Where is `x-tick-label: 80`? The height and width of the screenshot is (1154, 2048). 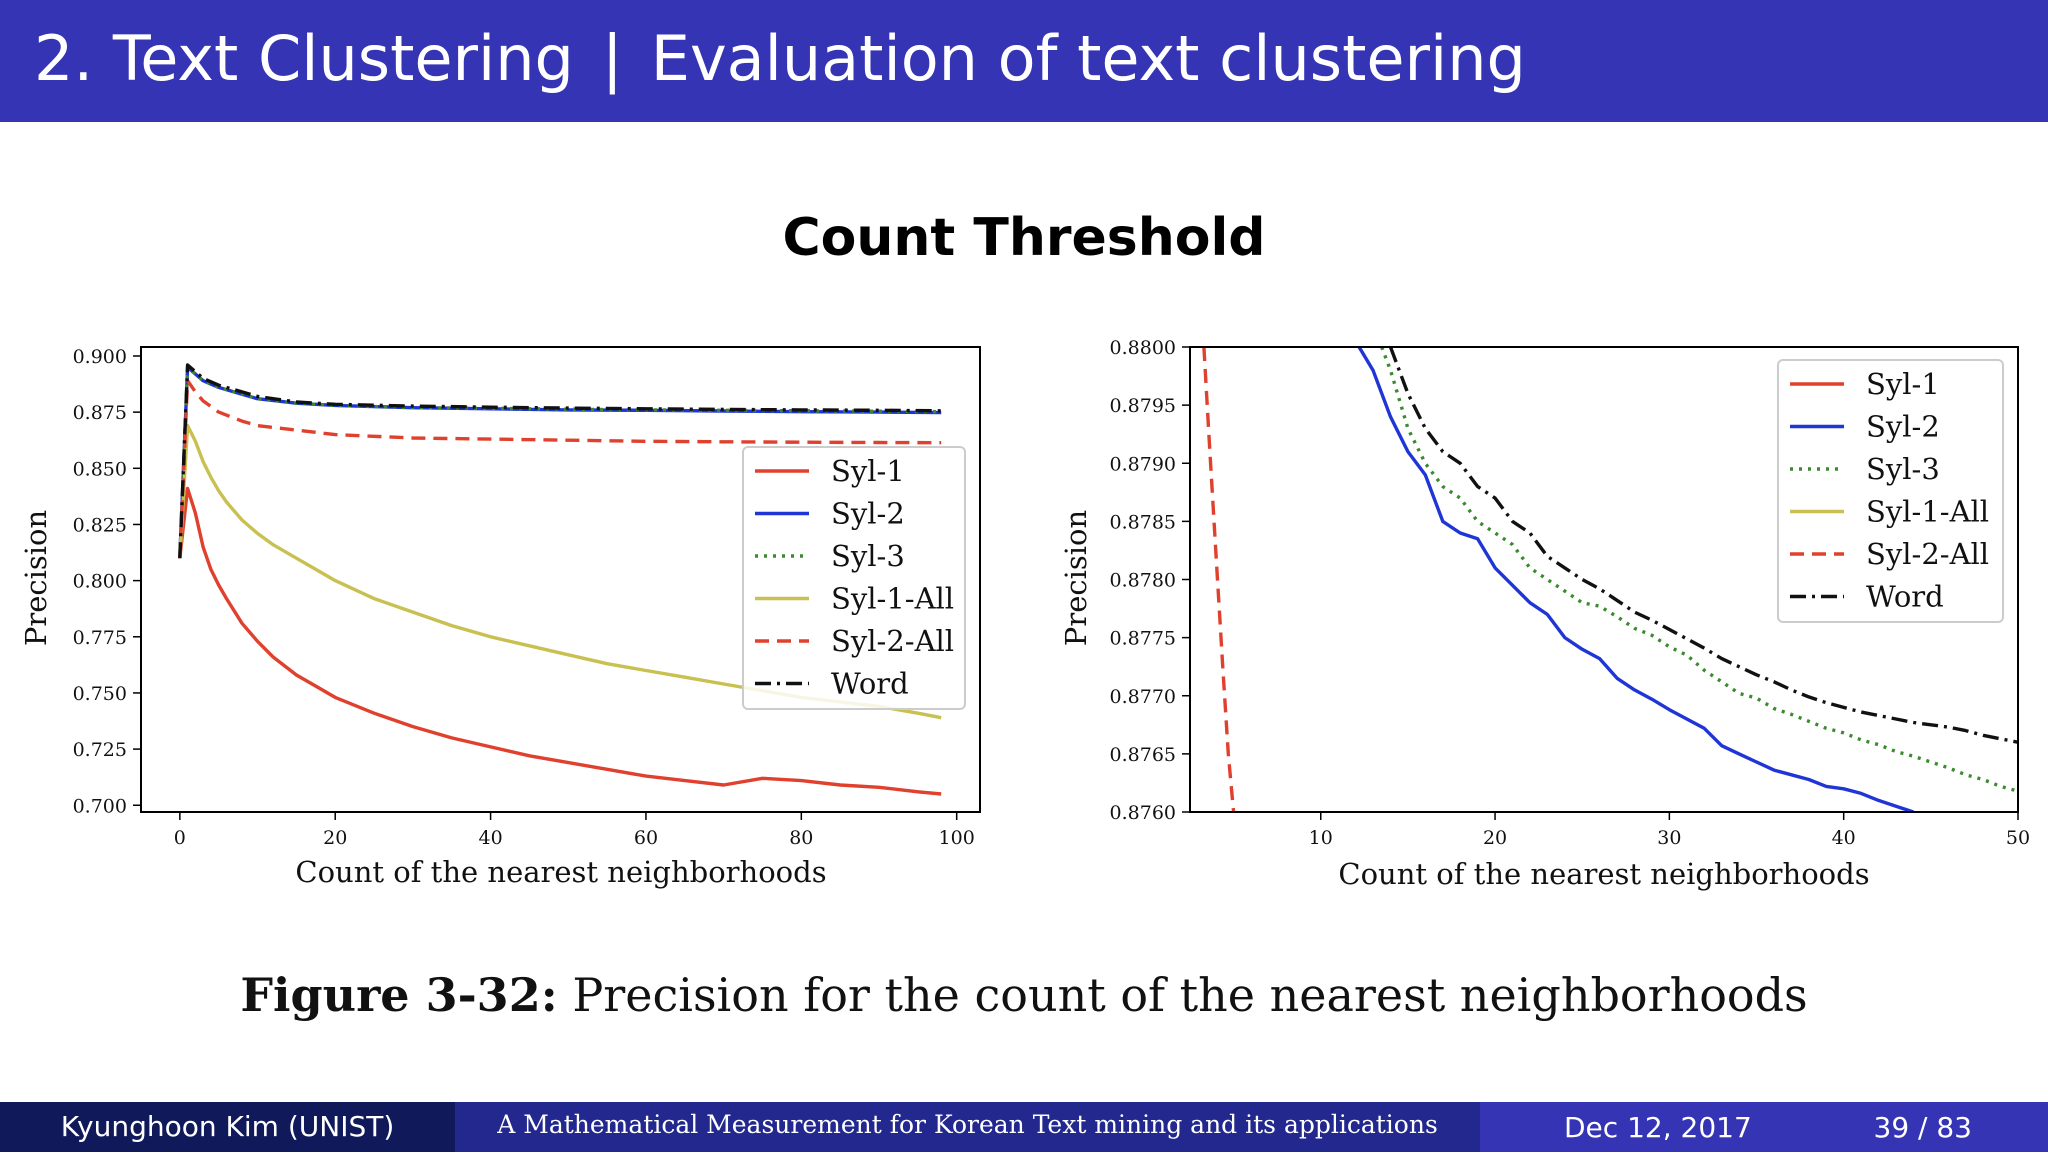
x-tick-label: 80 is located at coordinates (801, 838).